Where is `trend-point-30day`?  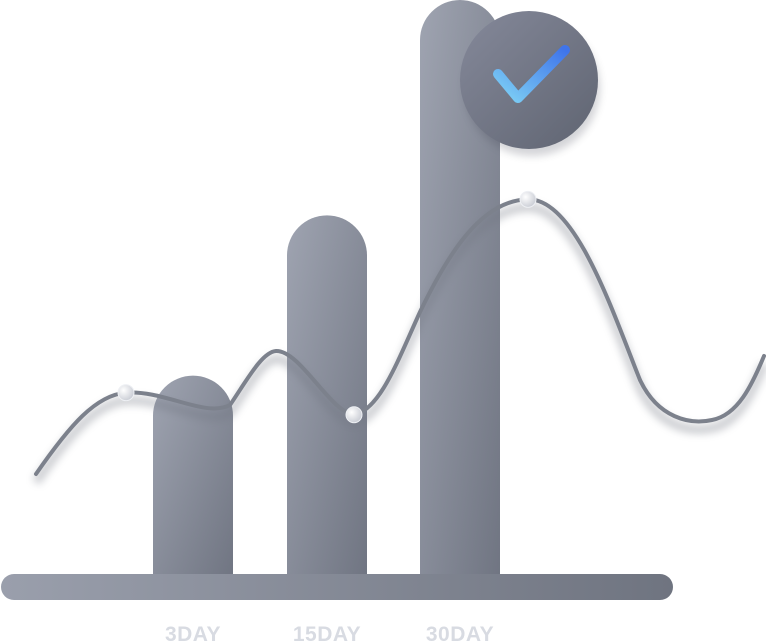 trend-point-30day is located at coordinates (528, 199).